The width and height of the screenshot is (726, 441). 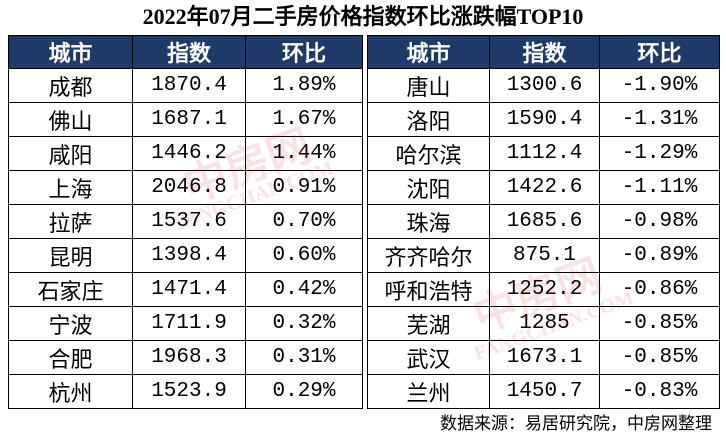 I want to click on row: 齐齐哈尔 875.1 -0.89%, so click(x=543, y=255).